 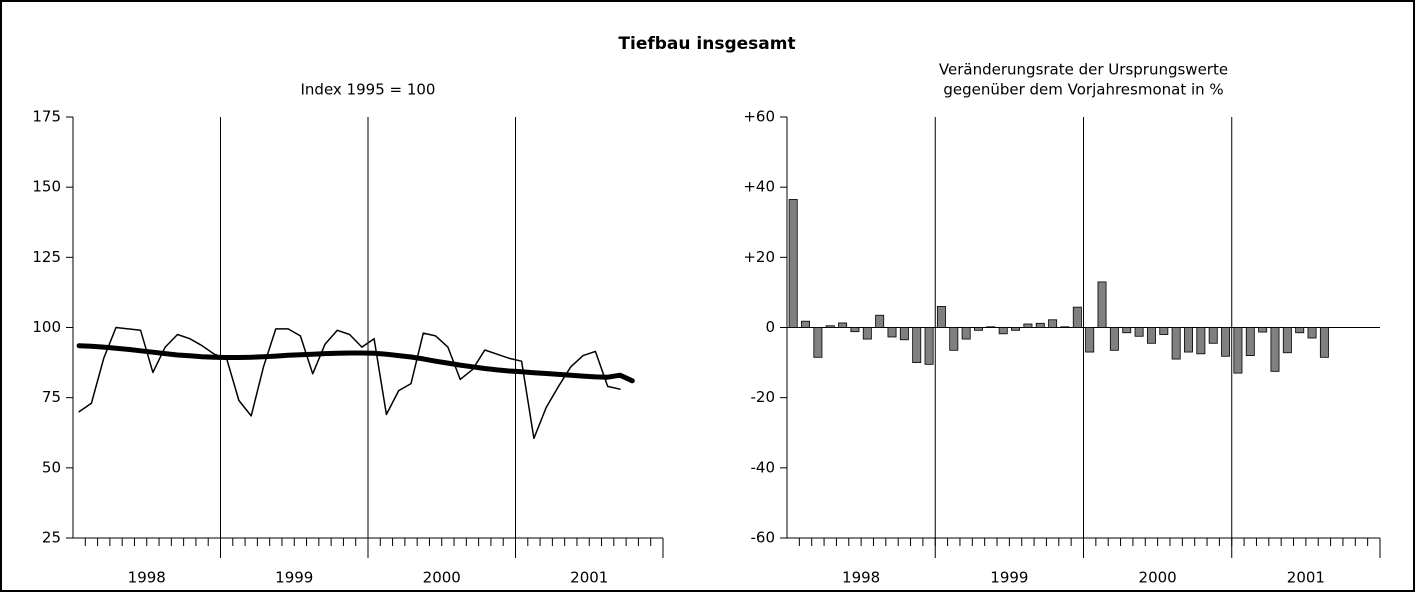 What do you see at coordinates (759, 187) in the screenshot?
I see `y-tick-label: +40` at bounding box center [759, 187].